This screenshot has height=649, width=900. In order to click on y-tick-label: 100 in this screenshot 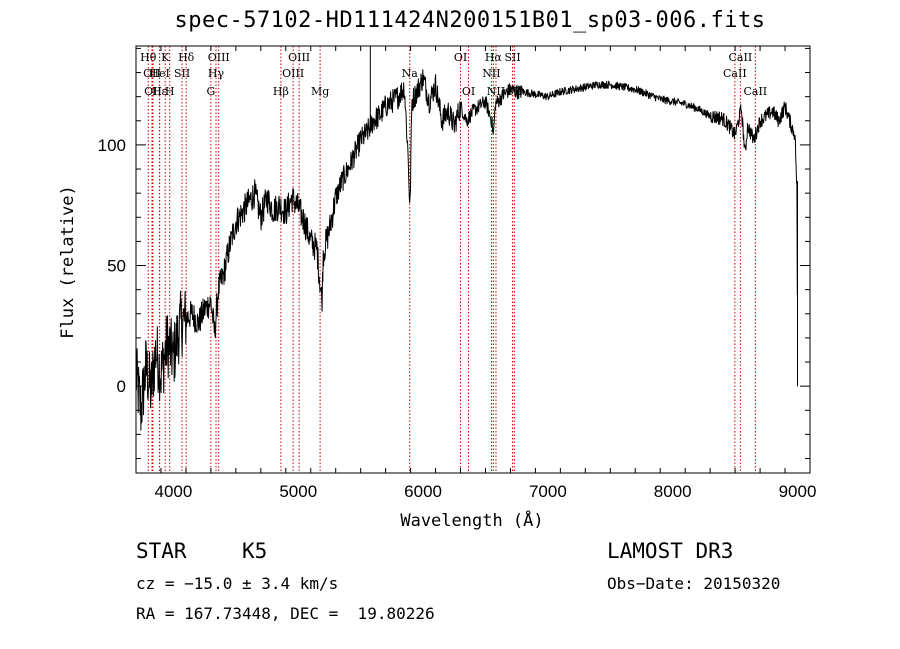, I will do `click(112, 145)`.